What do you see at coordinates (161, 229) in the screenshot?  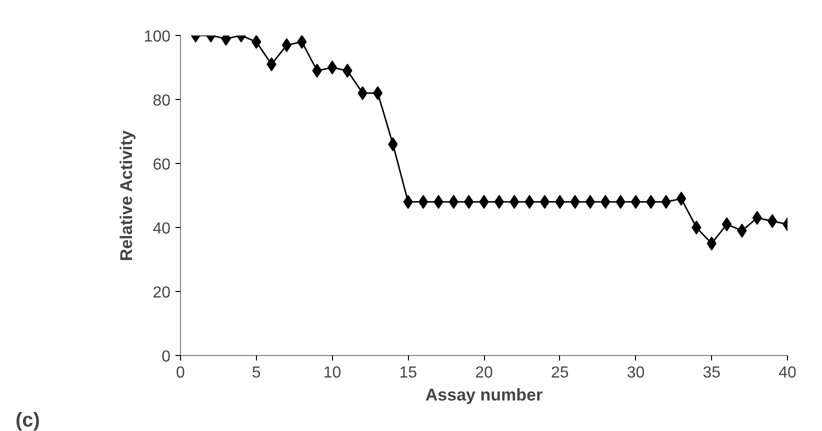 I see `y-tick-label: 40` at bounding box center [161, 229].